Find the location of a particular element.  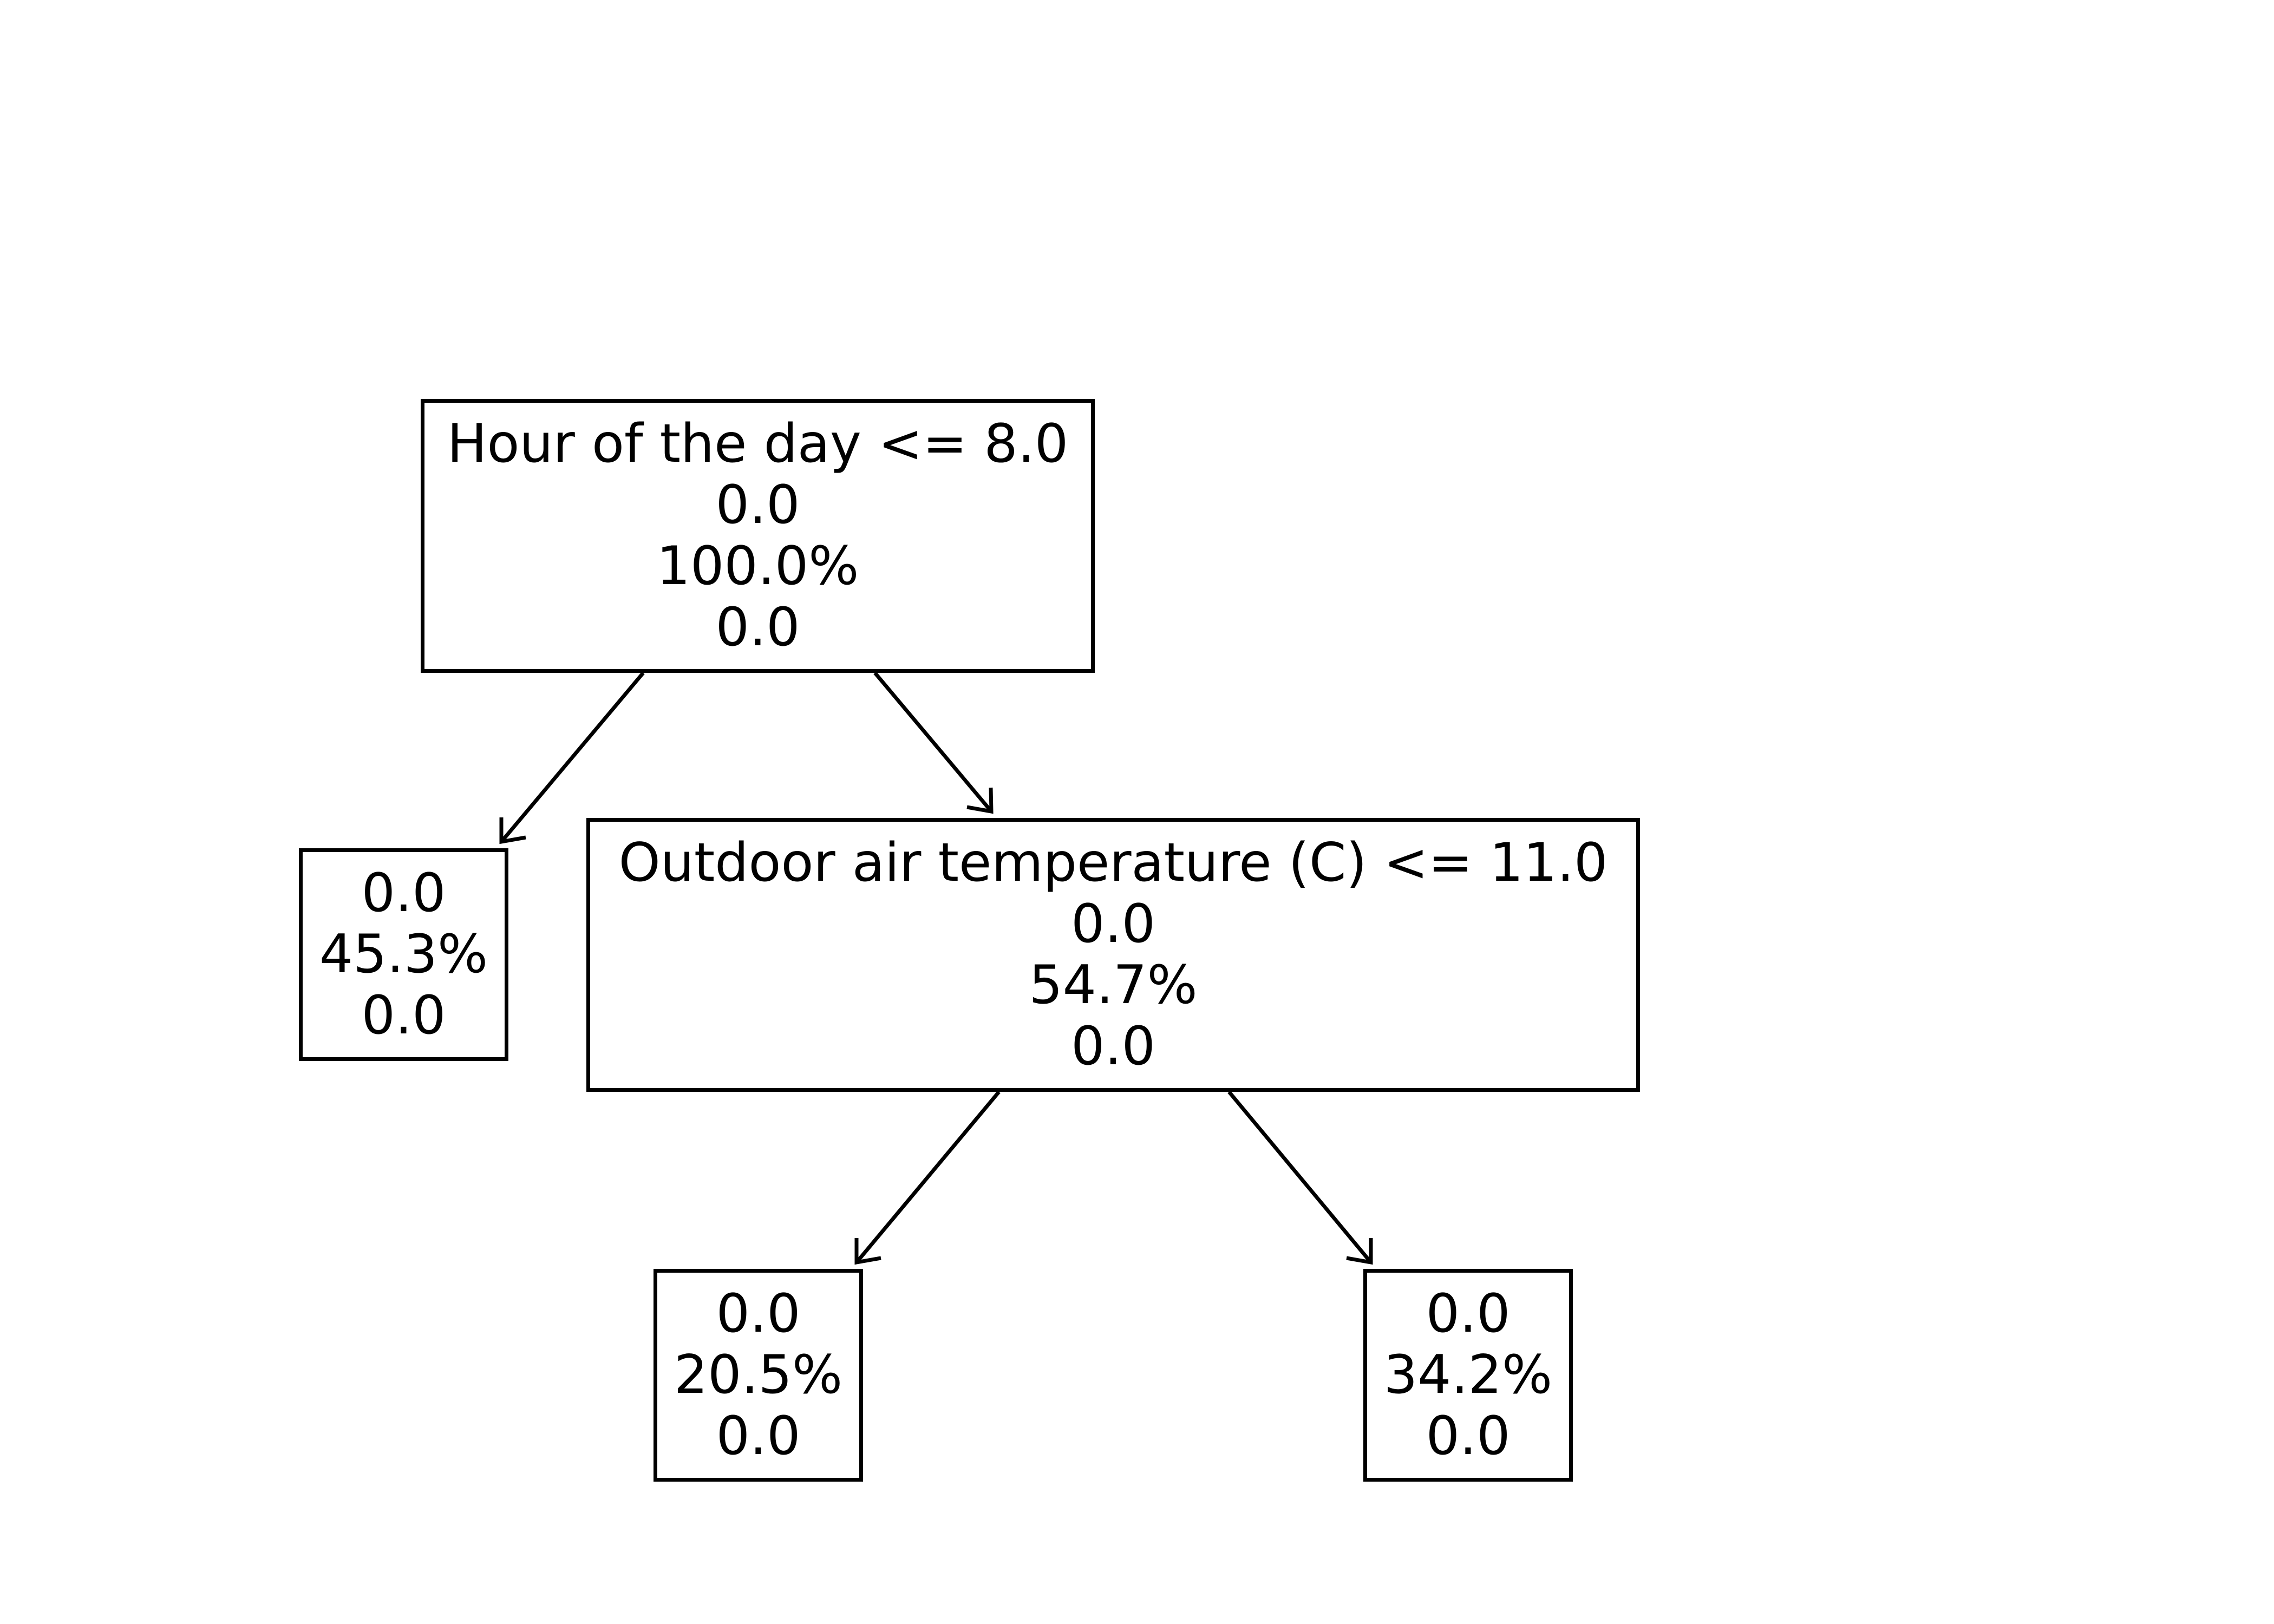

node-samples-percent: 34.2% is located at coordinates (1468, 1375).